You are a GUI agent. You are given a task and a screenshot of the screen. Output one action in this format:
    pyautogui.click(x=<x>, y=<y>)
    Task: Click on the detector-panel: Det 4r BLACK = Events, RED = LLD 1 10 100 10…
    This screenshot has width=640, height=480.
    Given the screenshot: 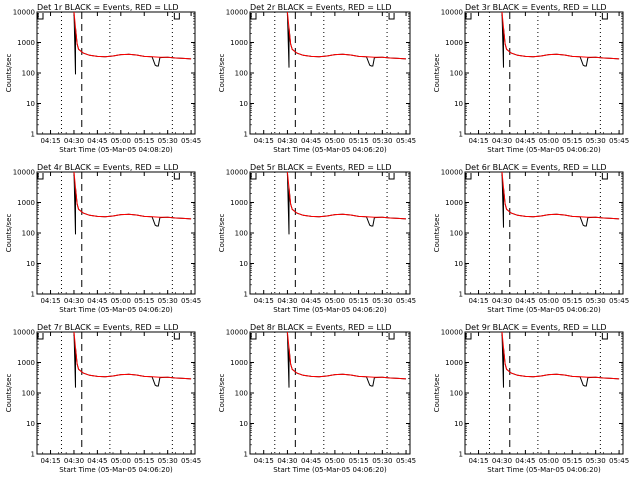 What is the action you would take?
    pyautogui.click(x=103, y=238)
    